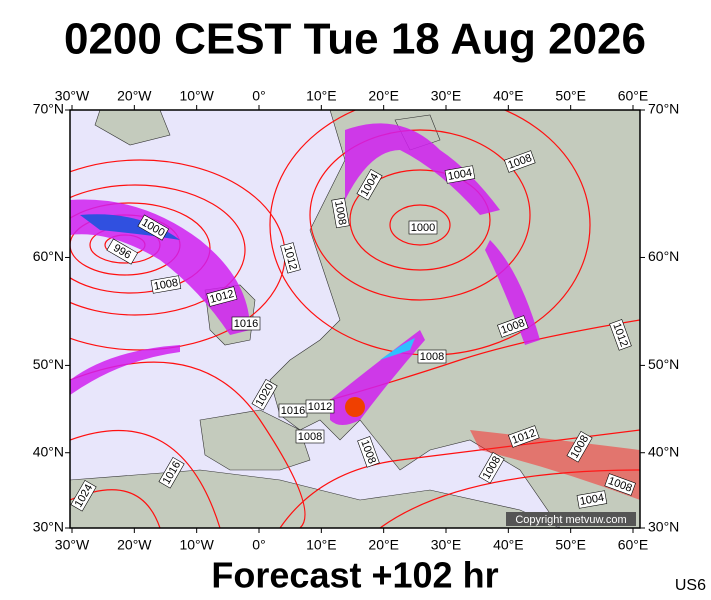 The height and width of the screenshot is (600, 711). I want to click on title: 0200 CEST Tue 18 Aug 2026, so click(355, 39).